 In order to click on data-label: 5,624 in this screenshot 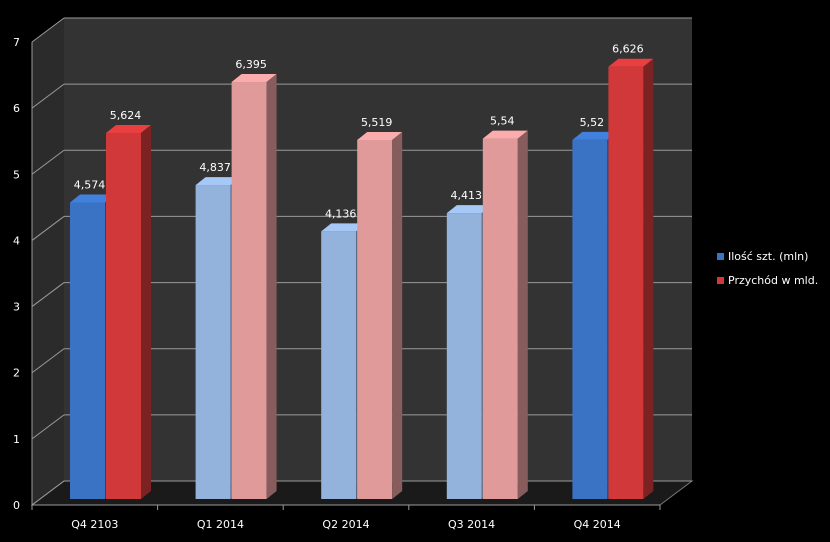, I will do `click(126, 115)`.